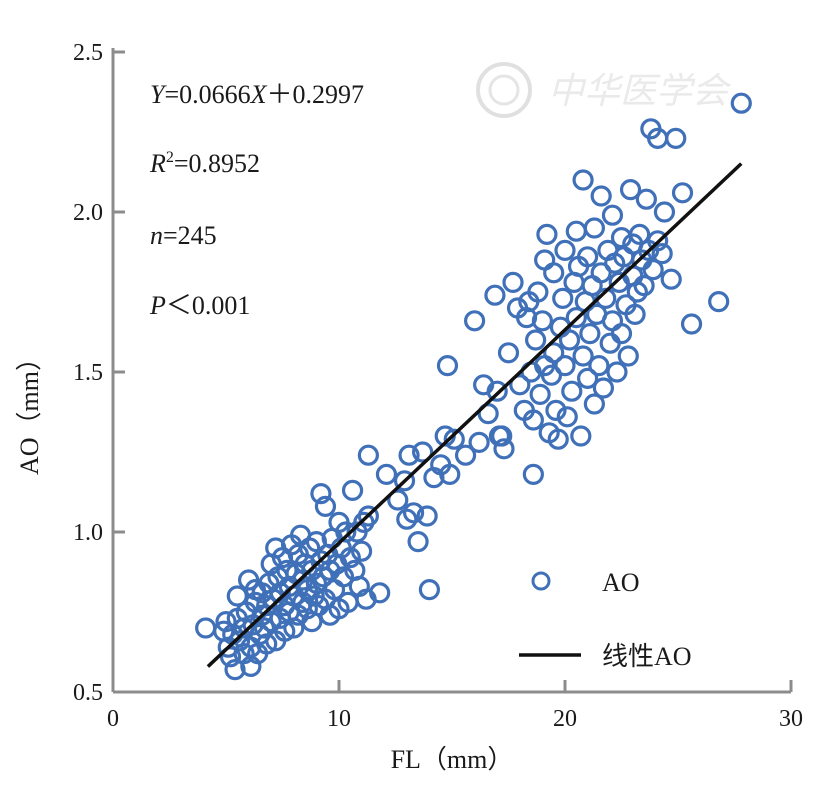  Describe the element at coordinates (99, 373) in the screenshot. I see `y-ticks: 0.5 1.0 1.5 2.0 2.5` at that location.